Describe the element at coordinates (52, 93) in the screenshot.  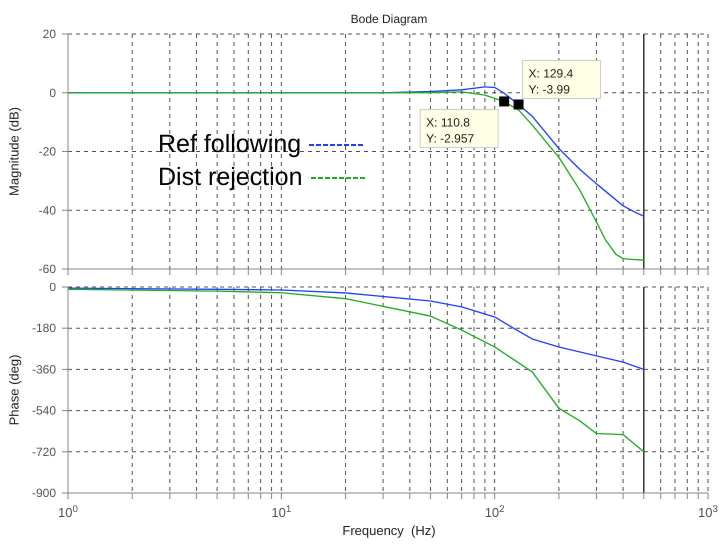
I see `y-tick-label: 0` at that location.